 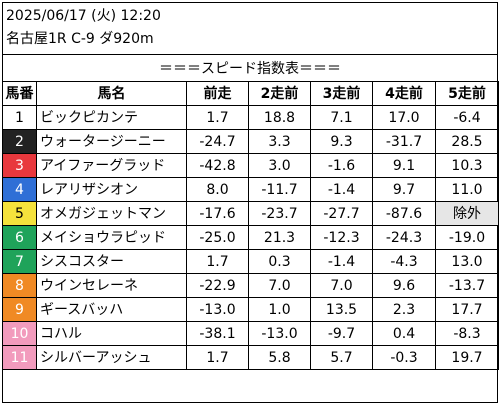 What do you see at coordinates (83, 16) in the screenshot?
I see `race-date-time: 2025/06/17 (火) 12:20` at bounding box center [83, 16].